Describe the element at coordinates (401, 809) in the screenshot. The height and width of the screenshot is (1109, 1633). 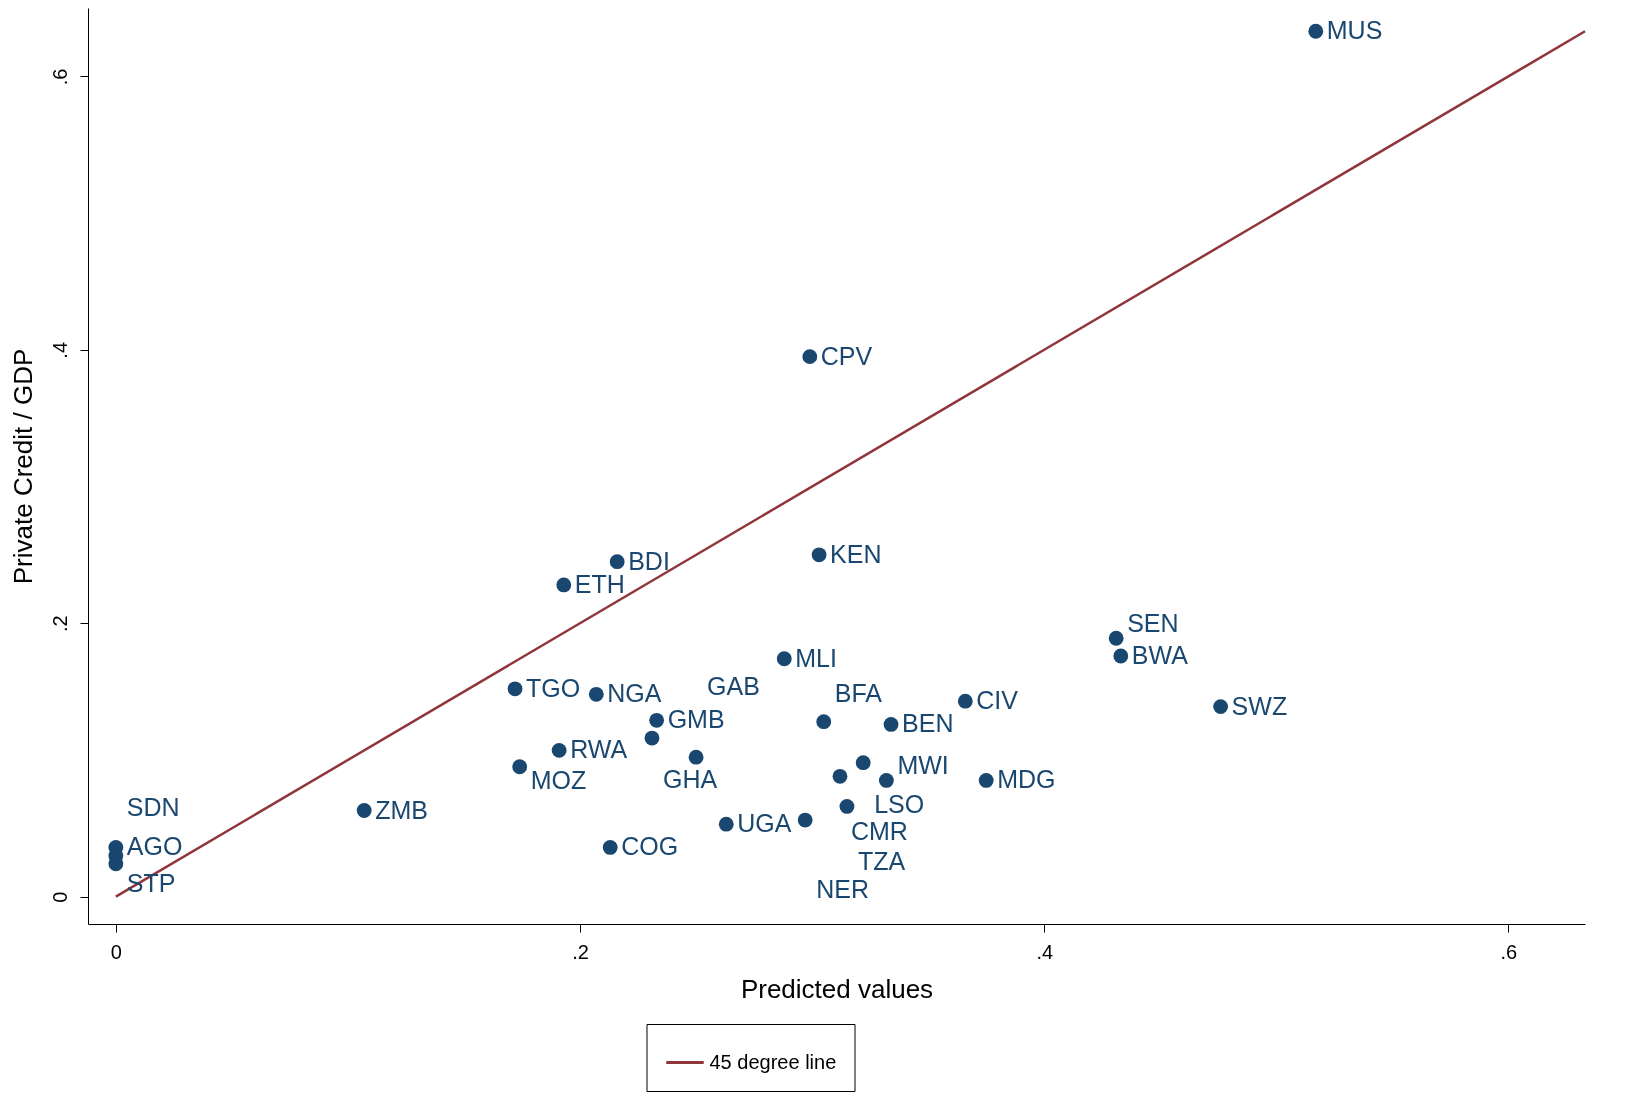
I see `annotation: ZMB` at that location.